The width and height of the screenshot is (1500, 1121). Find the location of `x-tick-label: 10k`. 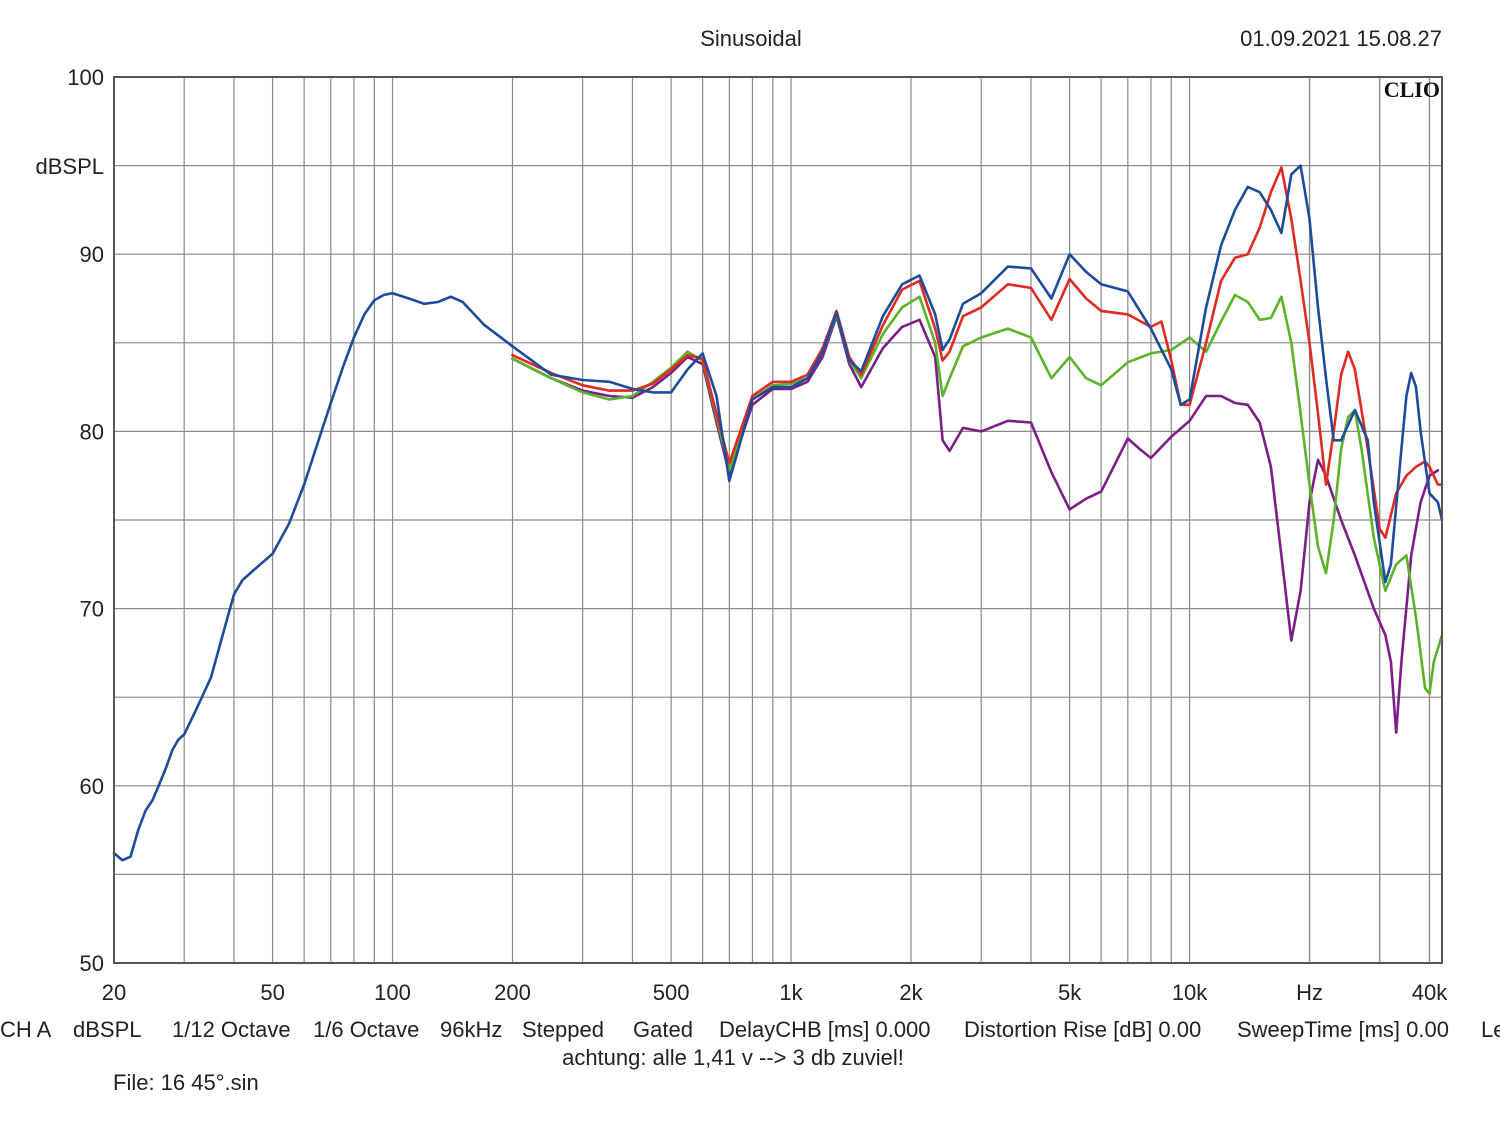

x-tick-label: 10k is located at coordinates (1190, 992).